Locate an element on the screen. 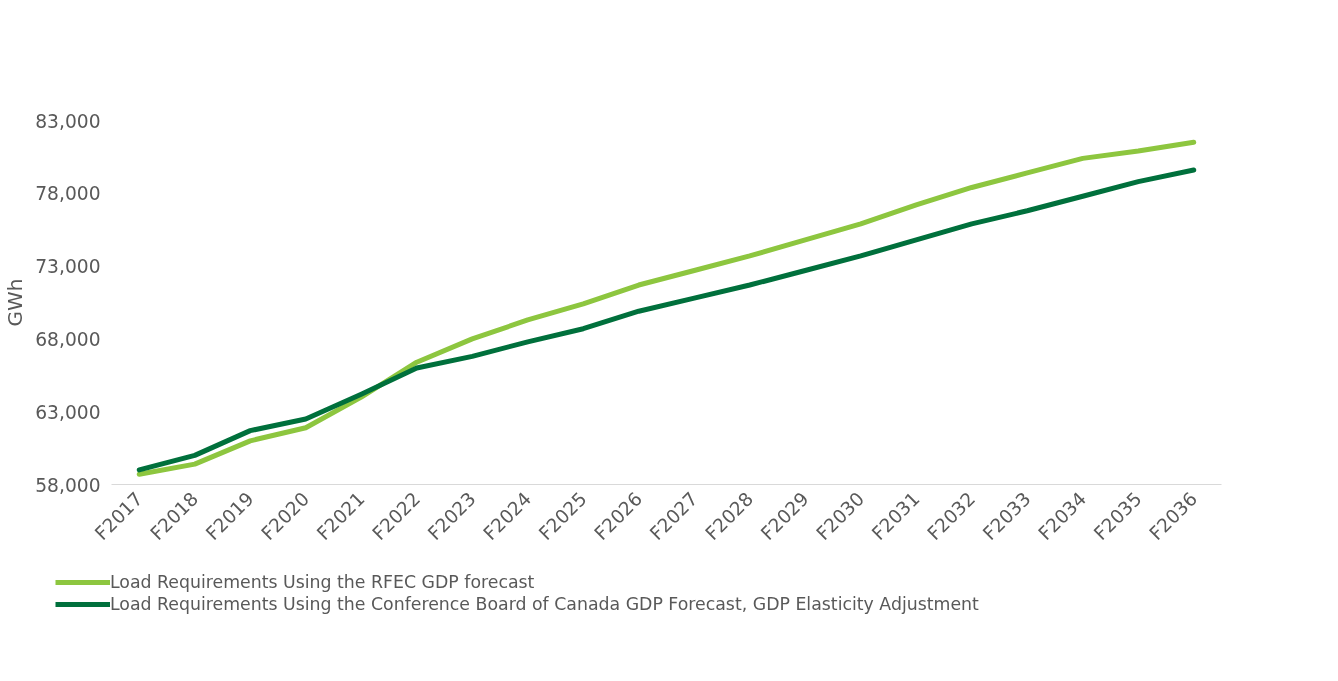  y-tick-label: 83,000 is located at coordinates (68, 121).